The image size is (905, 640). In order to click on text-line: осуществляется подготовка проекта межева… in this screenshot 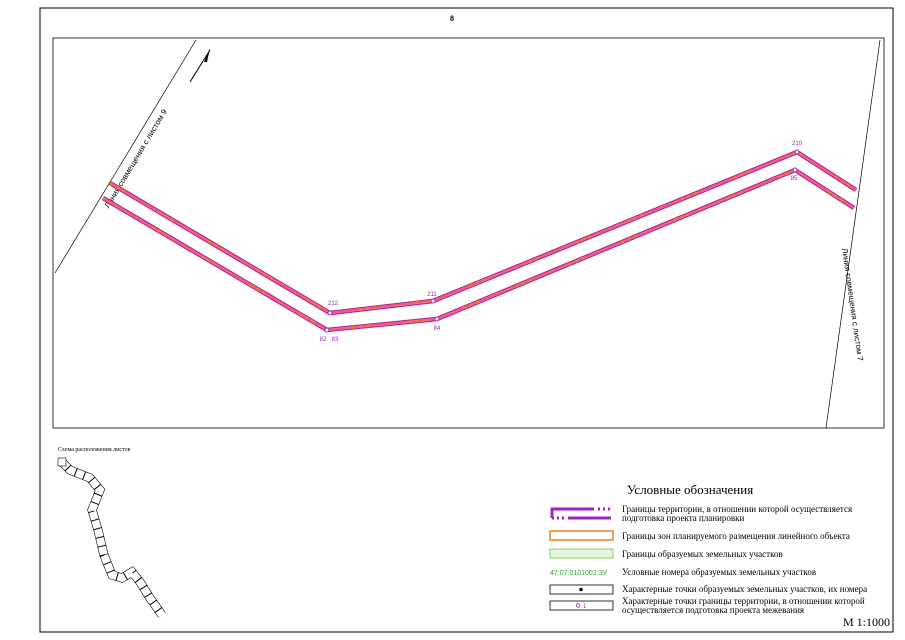, I will do `click(713, 610)`.